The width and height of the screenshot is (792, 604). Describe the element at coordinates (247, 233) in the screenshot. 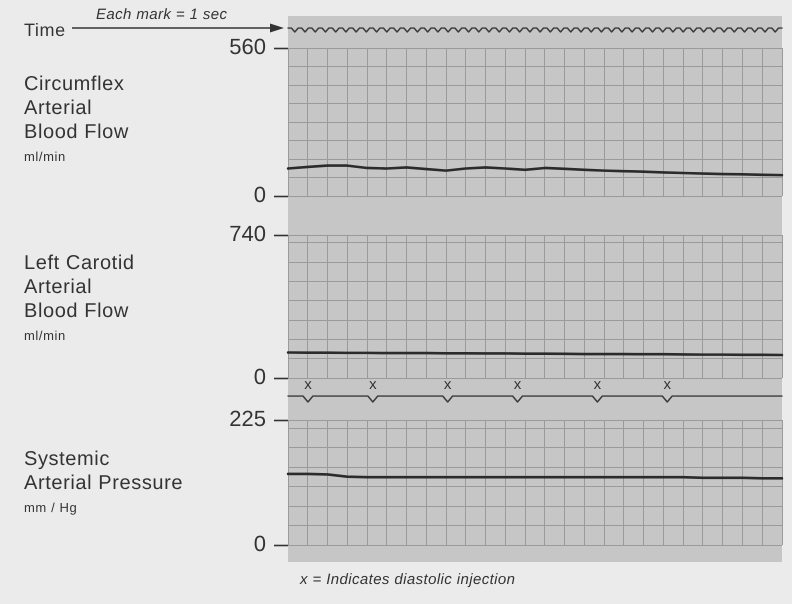

I see `y-tick-label: 740` at that location.